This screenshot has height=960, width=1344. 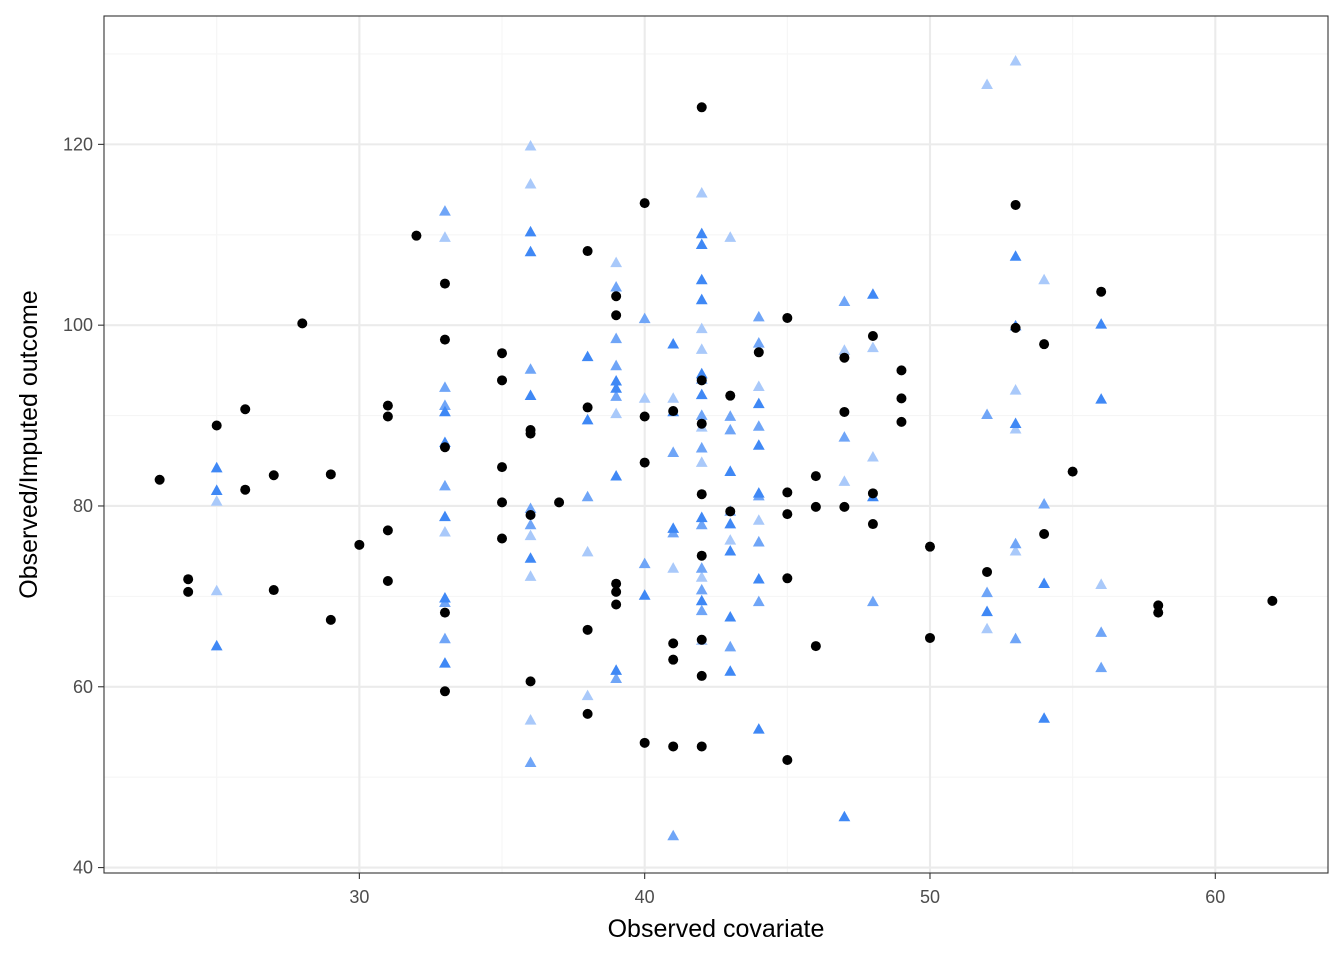 I want to click on y-tick-label: 120, so click(x=78, y=144).